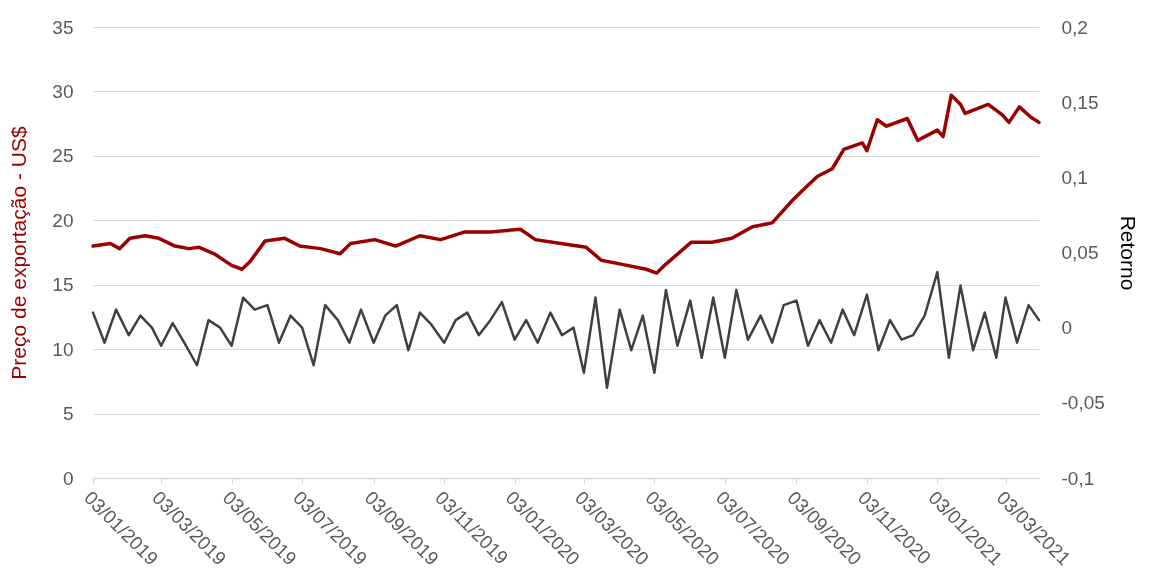 Image resolution: width=1149 pixels, height=577 pixels. What do you see at coordinates (19, 253) in the screenshot?
I see `y-axis-title: Preço de exportação - US$` at bounding box center [19, 253].